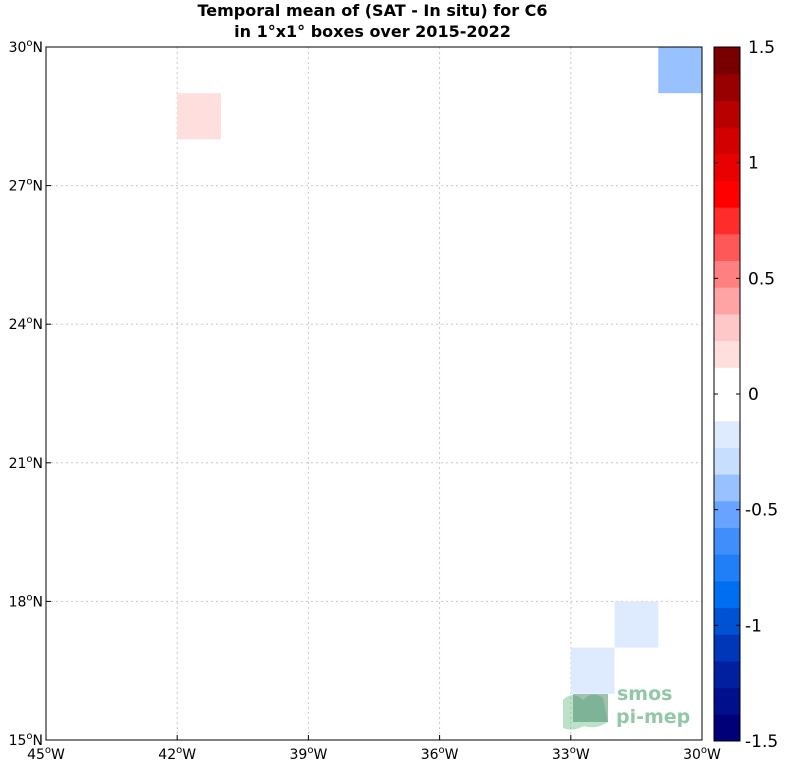 The width and height of the screenshot is (785, 763). Describe the element at coordinates (761, 48) in the screenshot. I see `colorbar-tick-label: 1.5` at that location.